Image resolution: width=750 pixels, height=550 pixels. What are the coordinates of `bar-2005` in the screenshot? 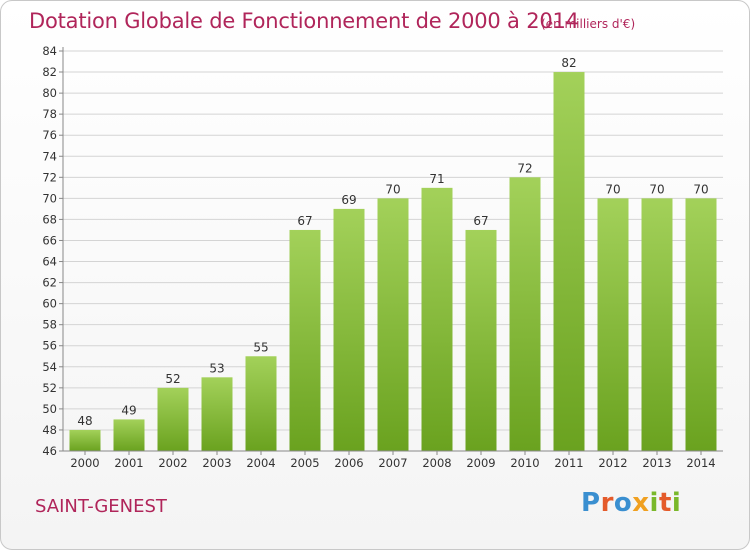 It's located at (305, 340).